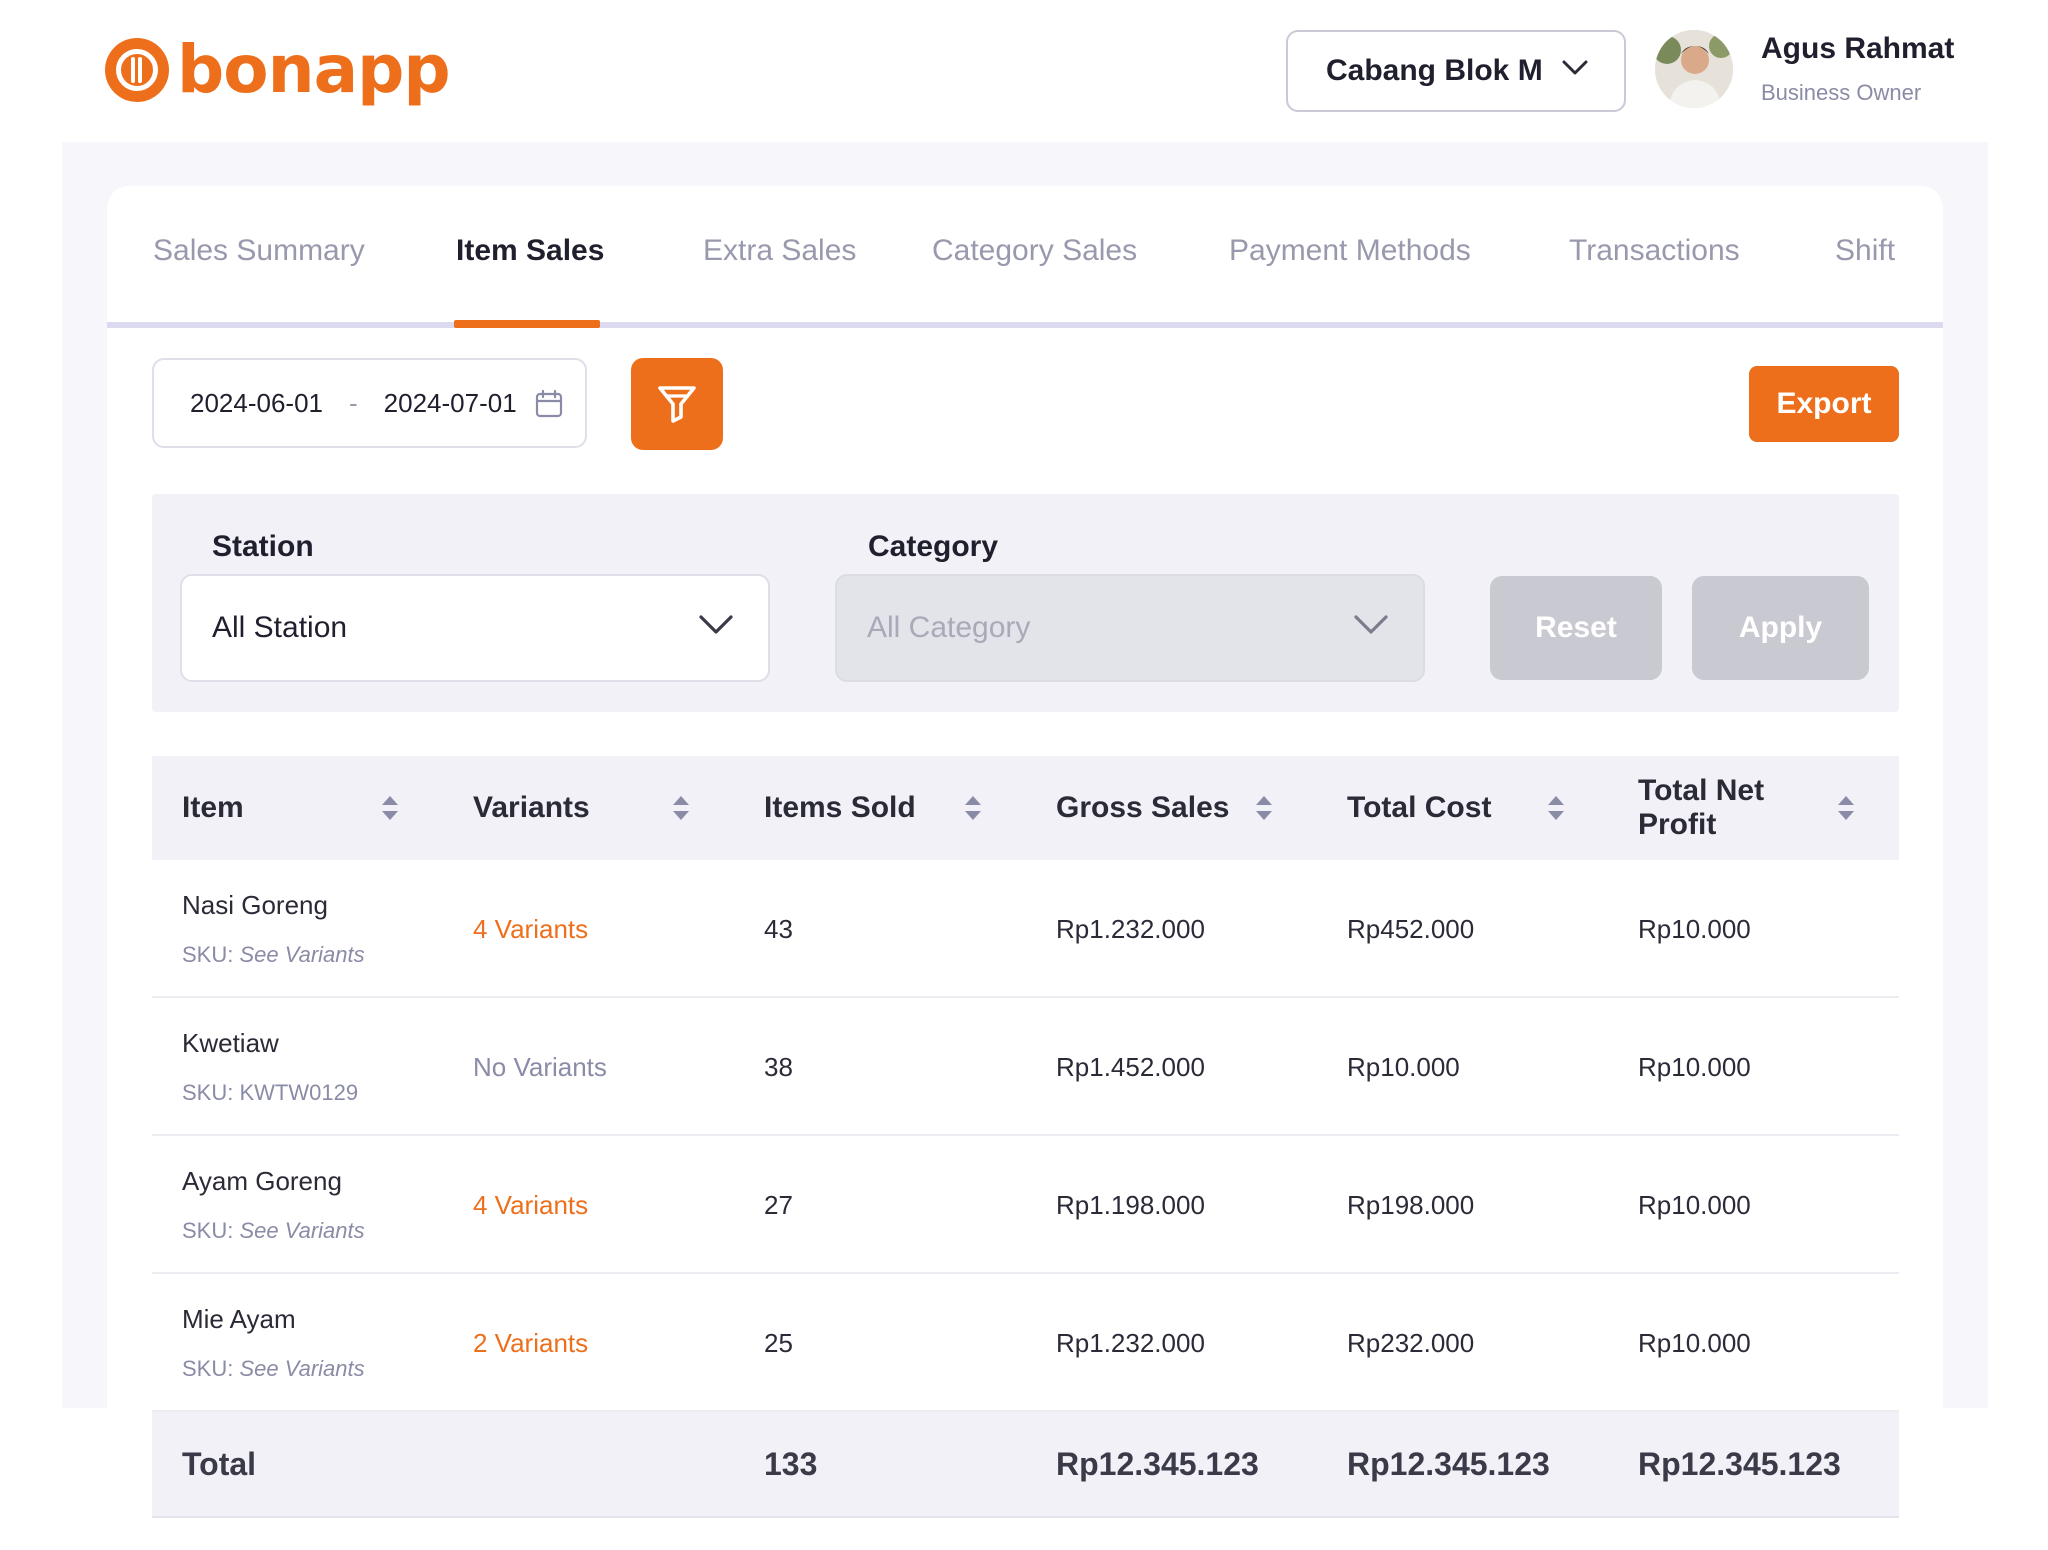  I want to click on column-header-variants: Variants, so click(531, 807).